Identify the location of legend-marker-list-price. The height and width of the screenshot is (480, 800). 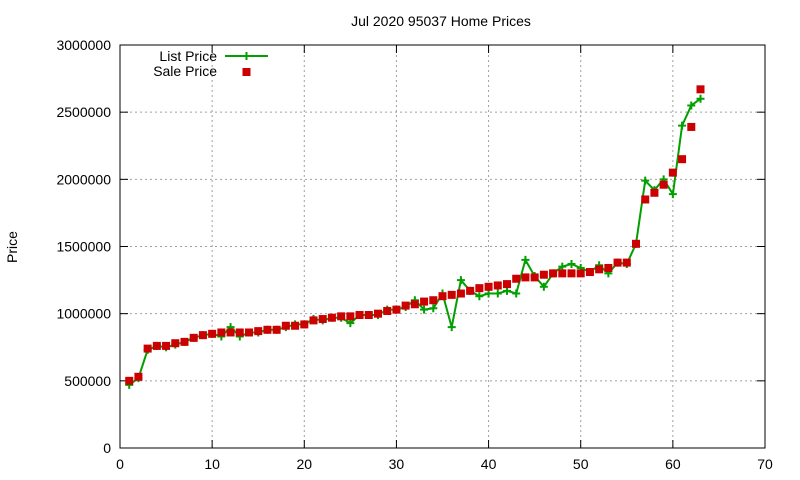
(246, 56).